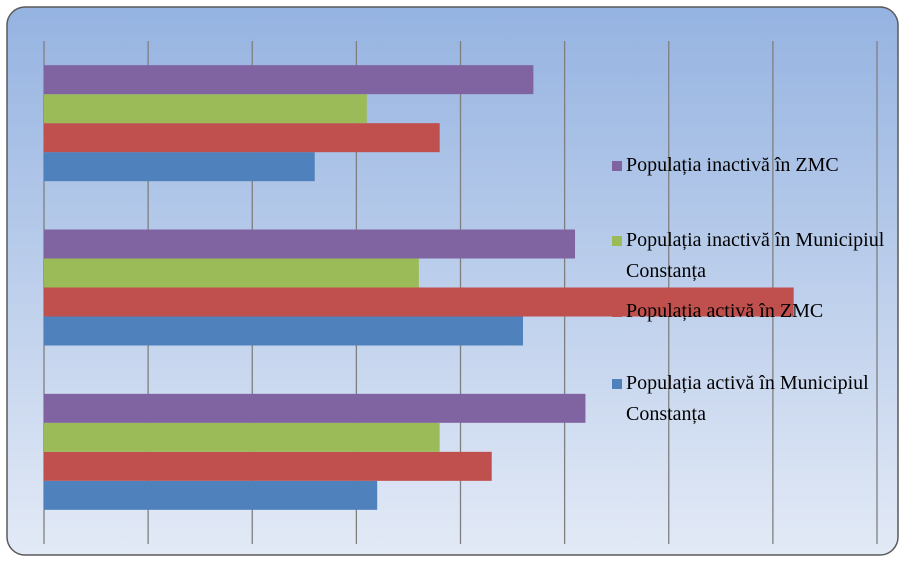 The height and width of the screenshot is (562, 905). What do you see at coordinates (732, 165) in the screenshot?
I see `legend-label: Populația inactivă în ZMC` at bounding box center [732, 165].